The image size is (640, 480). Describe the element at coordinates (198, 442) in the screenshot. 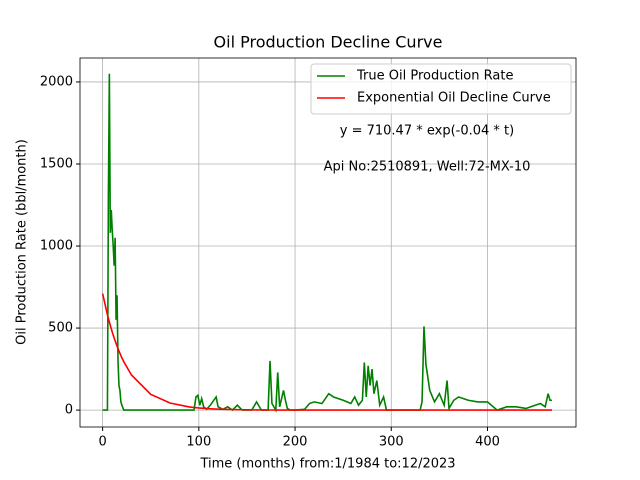

I see `x-tick-label: 100` at that location.